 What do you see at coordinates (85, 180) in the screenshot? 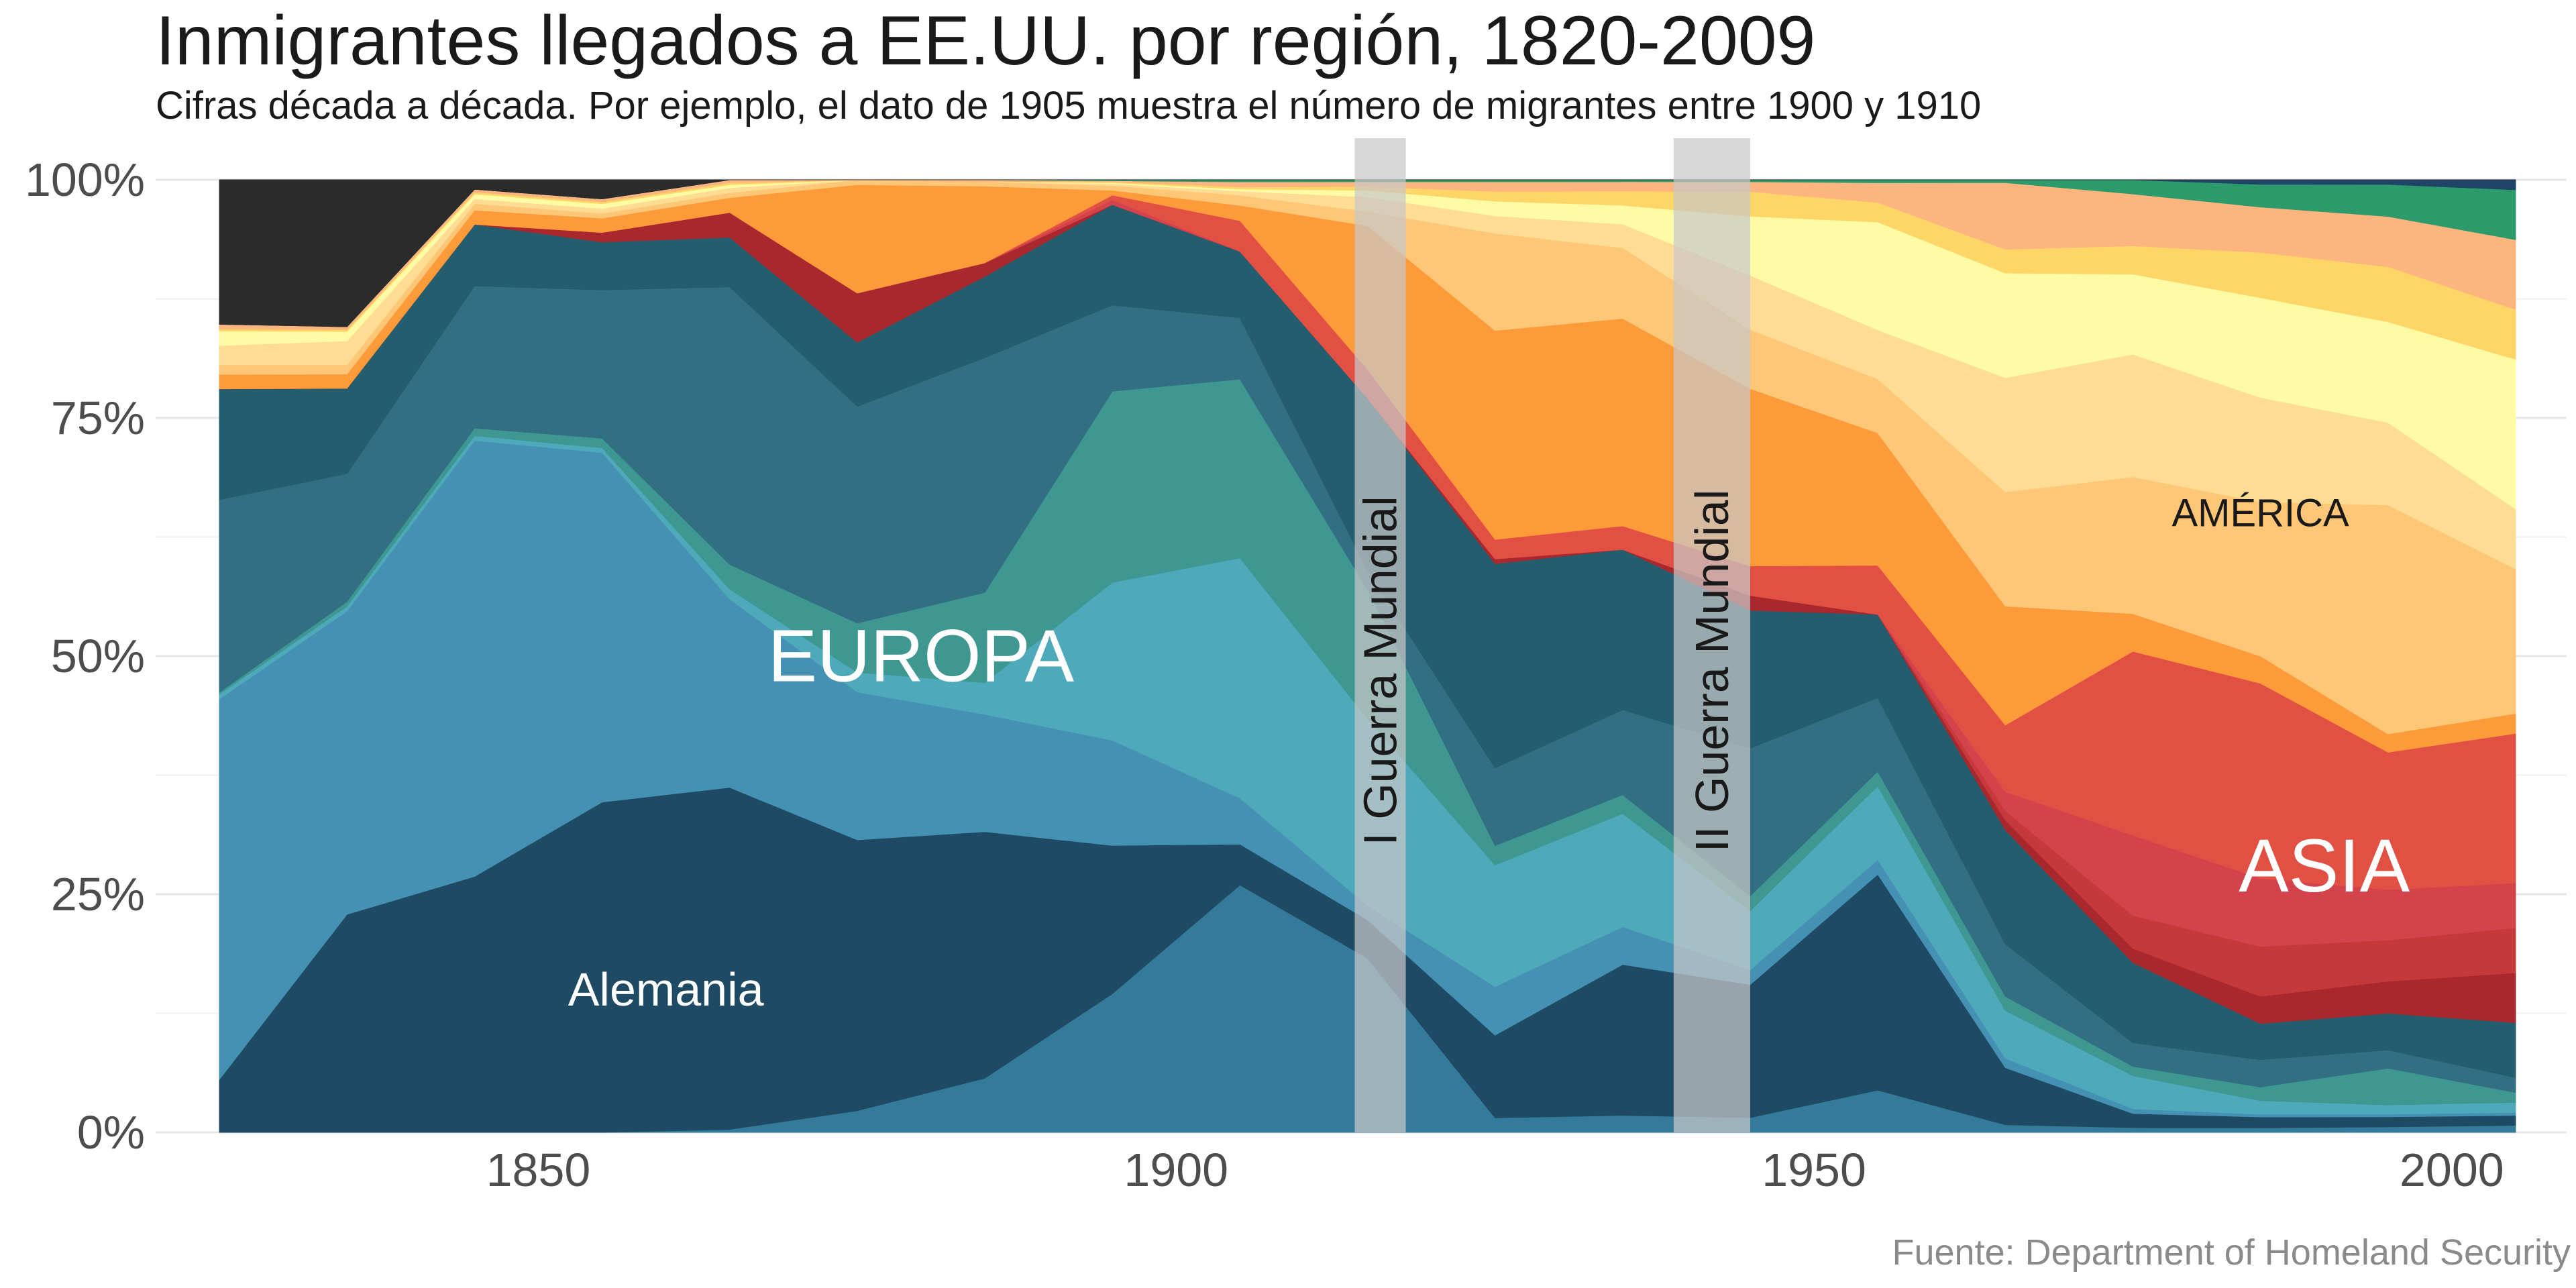
I see `y-tick-label: 100%` at bounding box center [85, 180].